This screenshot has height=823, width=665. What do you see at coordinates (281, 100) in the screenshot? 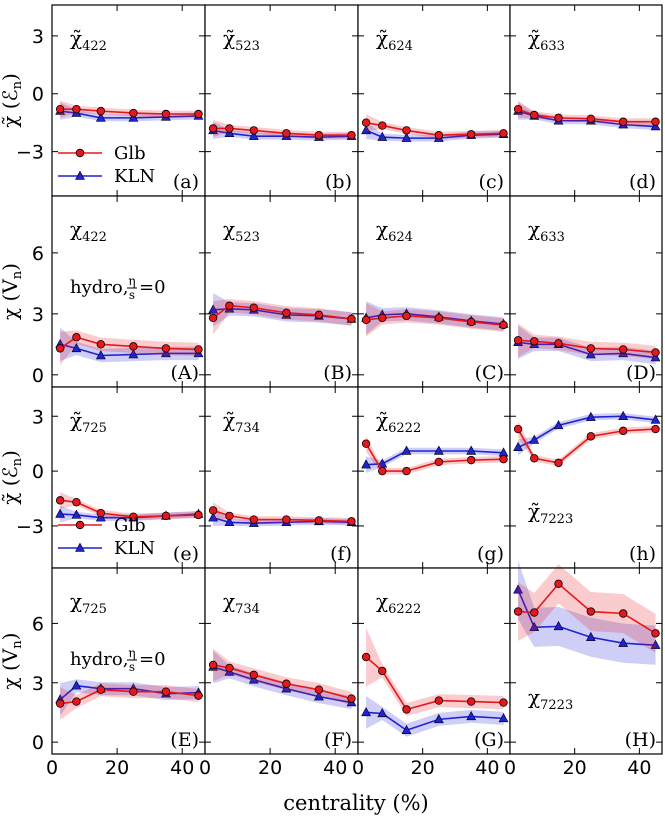
I see `panel-b: χ̃523(b)` at bounding box center [281, 100].